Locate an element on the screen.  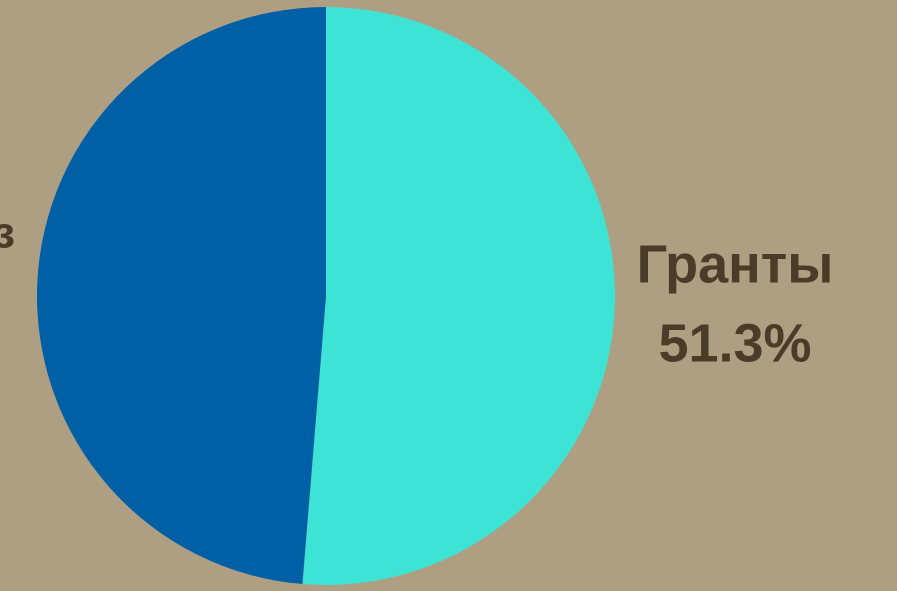
slice-label: Гранты is located at coordinates (735, 264).